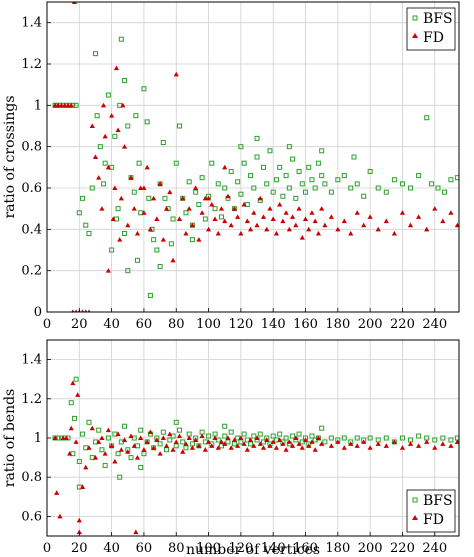 The height and width of the screenshot is (557, 474). I want to click on y-tick-label: 1, so click(38, 438).